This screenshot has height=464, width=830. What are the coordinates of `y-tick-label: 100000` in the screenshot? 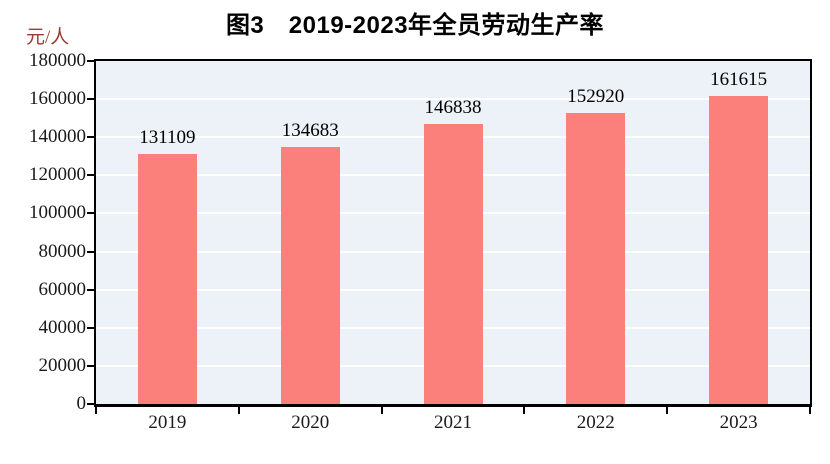 It's located at (57, 213).